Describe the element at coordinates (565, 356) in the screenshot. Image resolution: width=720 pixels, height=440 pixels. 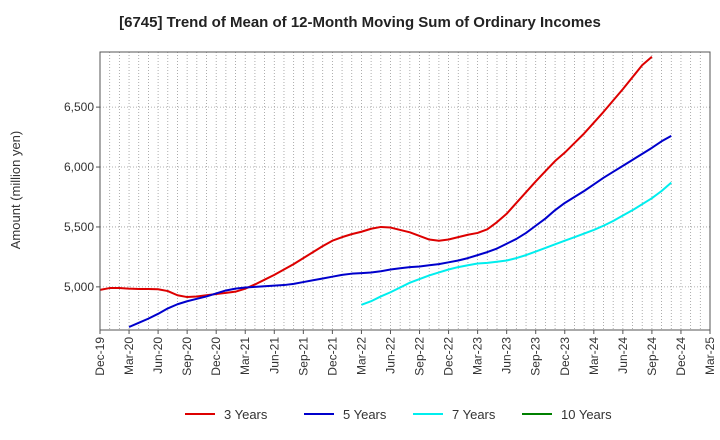
I see `x-tick-label: Dec-23` at that location.